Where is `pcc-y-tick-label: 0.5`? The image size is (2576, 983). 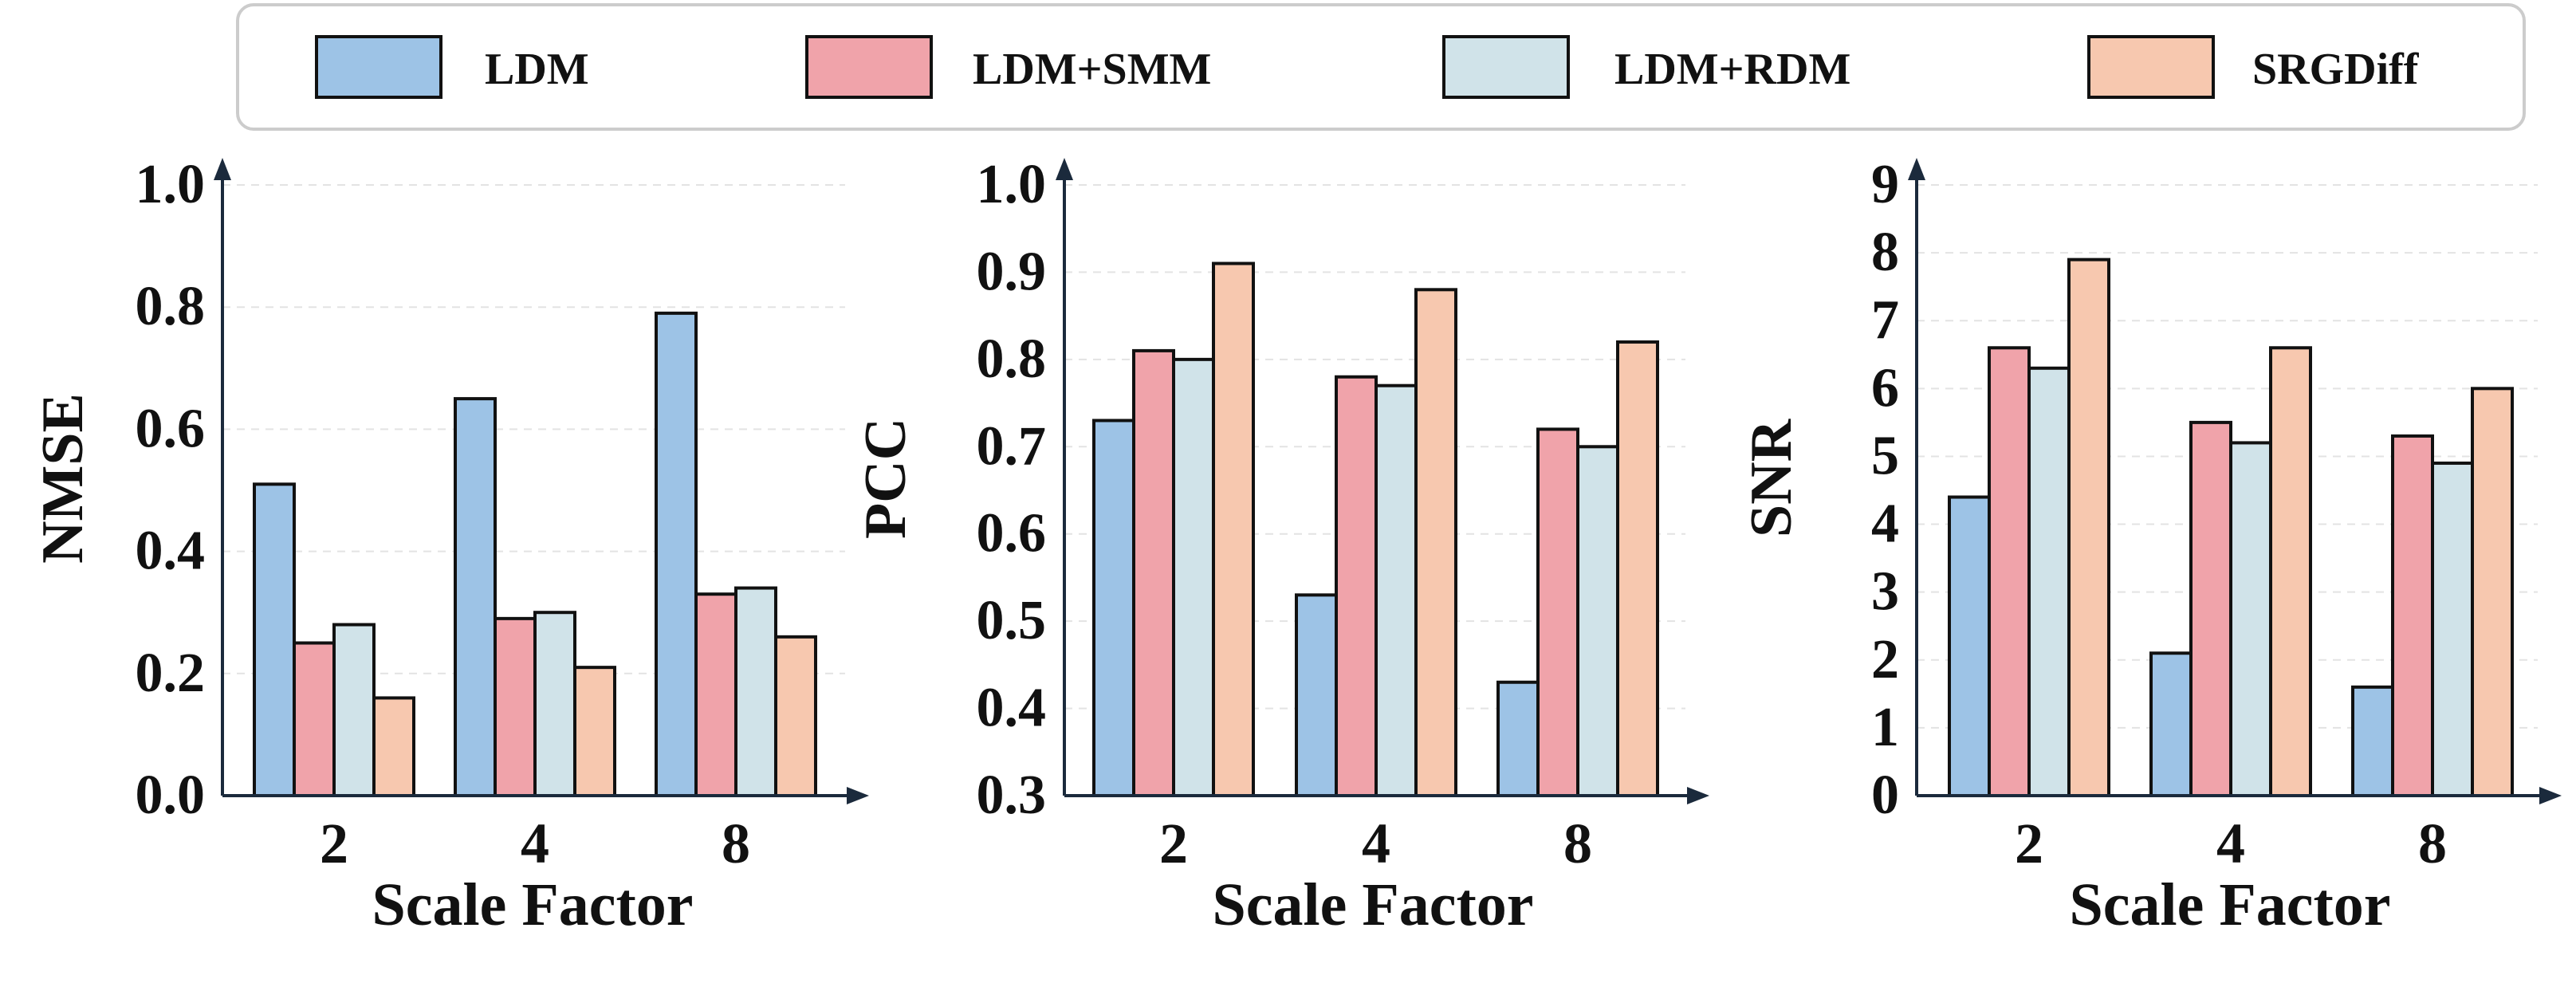
pcc-y-tick-label: 0.5 is located at coordinates (1012, 620).